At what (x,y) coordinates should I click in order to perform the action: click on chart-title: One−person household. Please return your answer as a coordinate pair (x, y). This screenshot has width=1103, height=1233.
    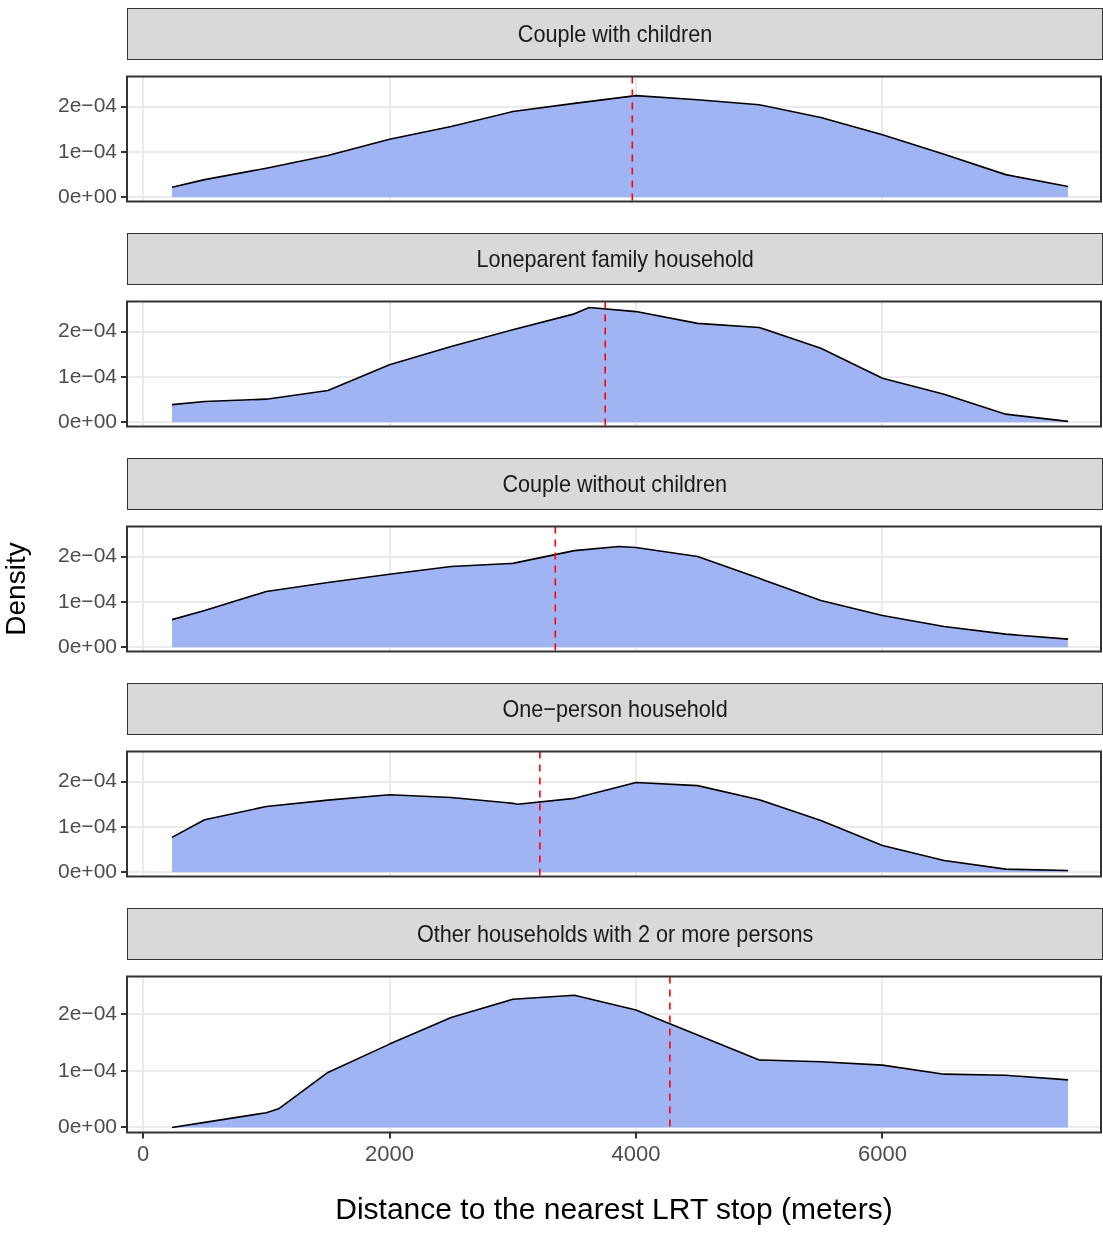
    Looking at the image, I should click on (615, 709).